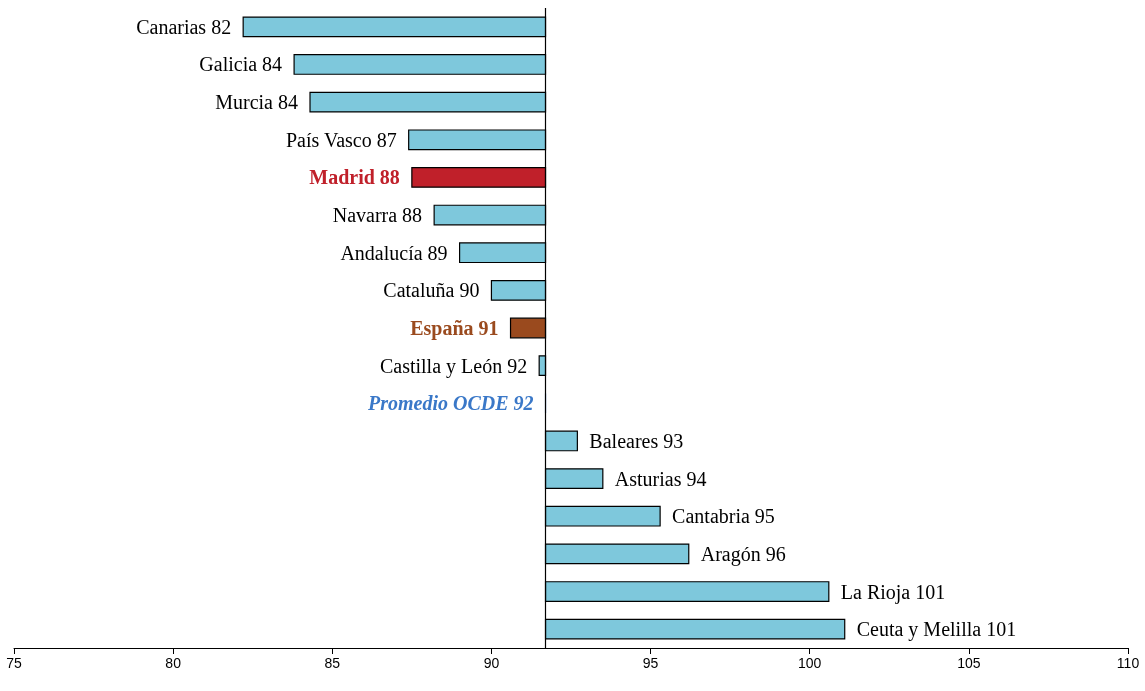 The width and height of the screenshot is (1145, 691). What do you see at coordinates (431, 290) in the screenshot?
I see `y-tick-label: Cataluña 90` at bounding box center [431, 290].